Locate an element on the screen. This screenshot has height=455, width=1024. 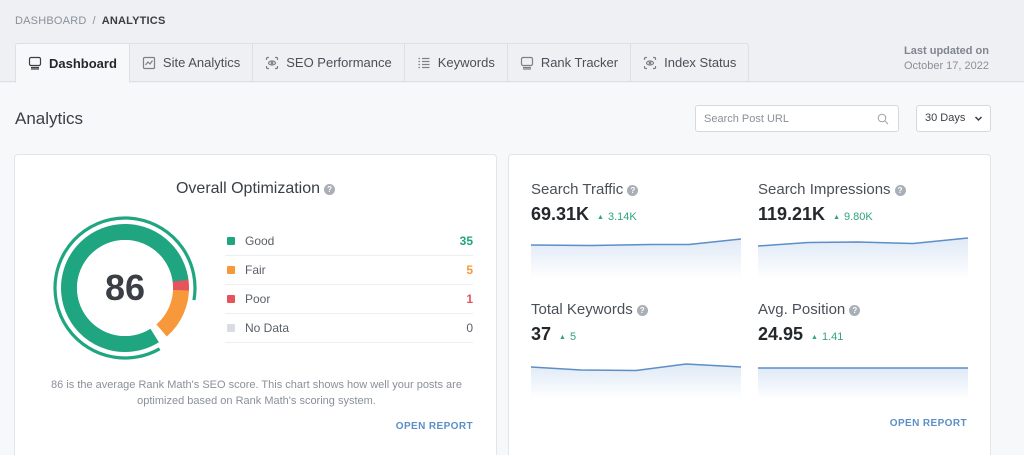
optimization-donut-chart is located at coordinates (125, 288).